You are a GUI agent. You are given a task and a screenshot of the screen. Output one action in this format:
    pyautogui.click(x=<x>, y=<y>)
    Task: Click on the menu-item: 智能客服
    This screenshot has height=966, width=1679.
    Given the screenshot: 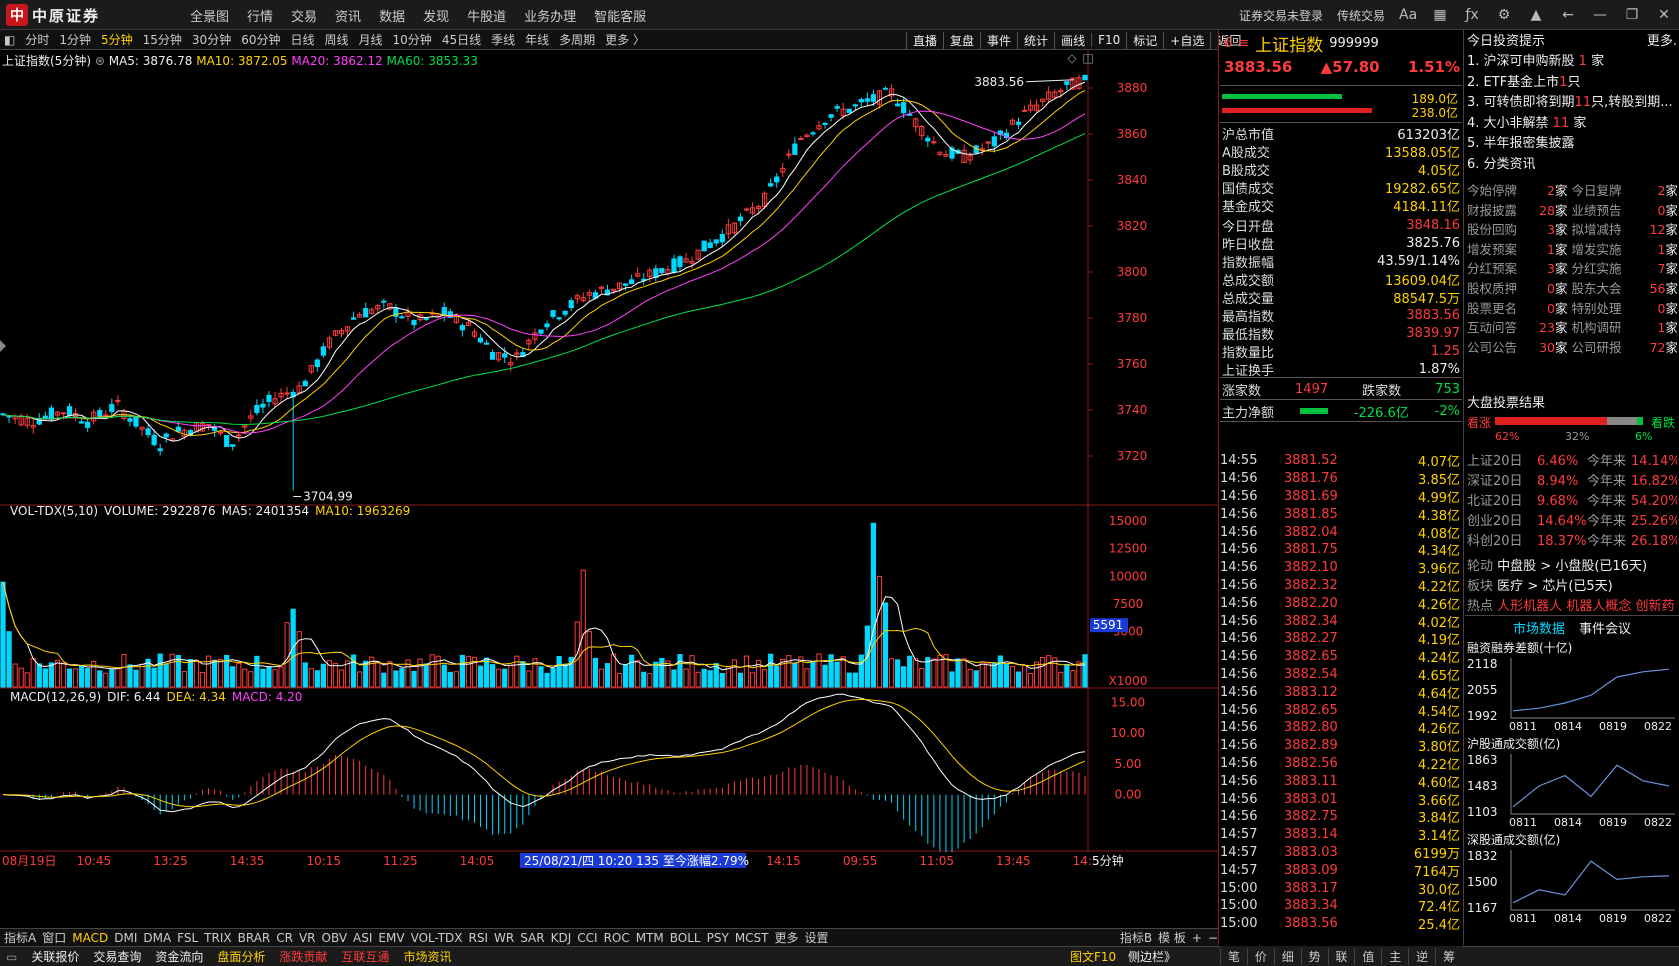 What is the action you would take?
    pyautogui.click(x=620, y=17)
    